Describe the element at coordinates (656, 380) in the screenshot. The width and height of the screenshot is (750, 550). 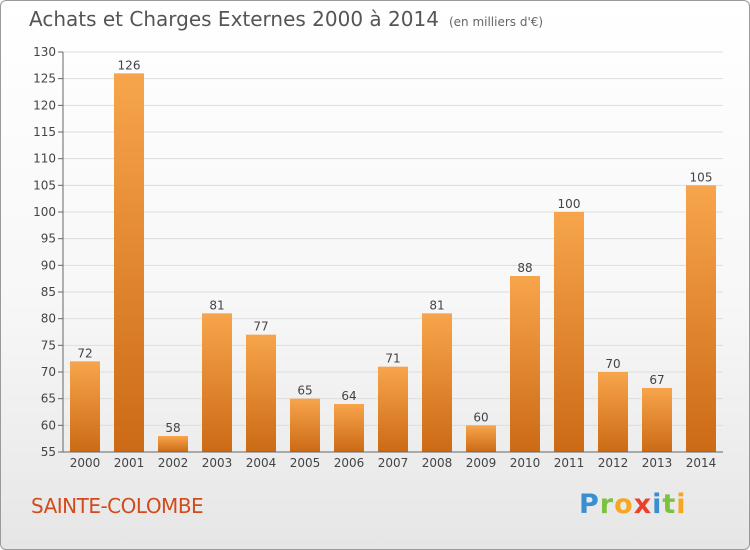
I see `data-label: 67` at that location.